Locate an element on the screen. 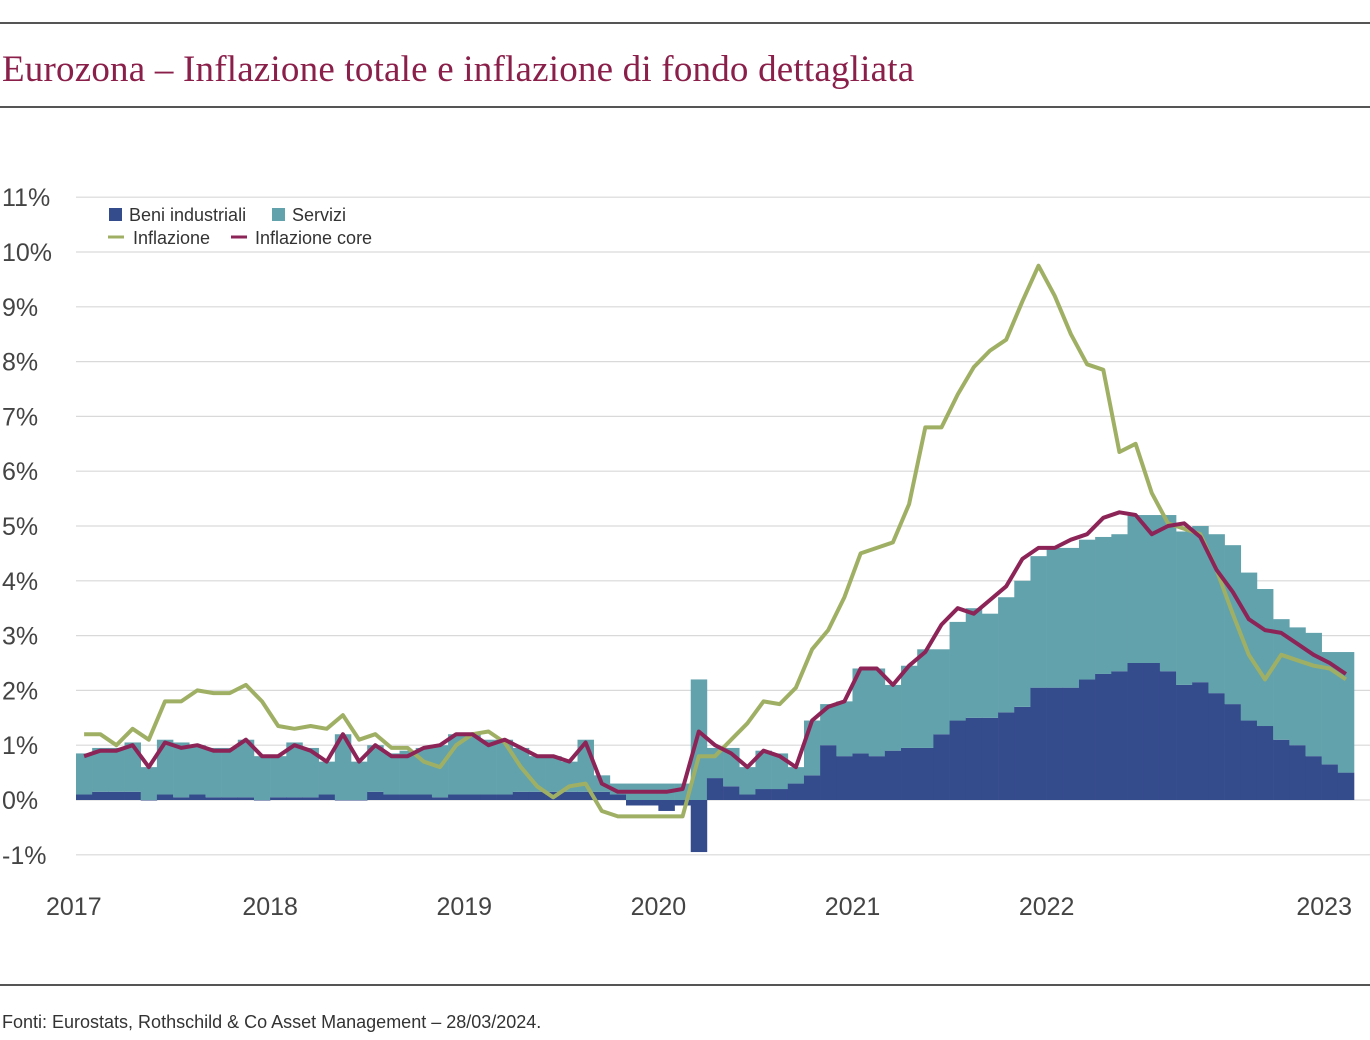 The height and width of the screenshot is (1040, 1370). x-tick-label: 2018 is located at coordinates (270, 907).